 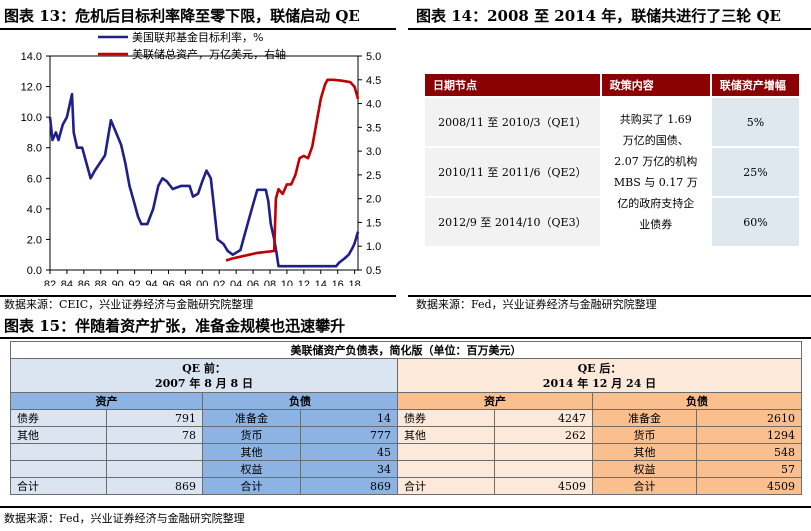 What do you see at coordinates (512, 122) in the screenshot?
I see `qe1-period: 2008/11 至 2010/3（QE1）` at bounding box center [512, 122].